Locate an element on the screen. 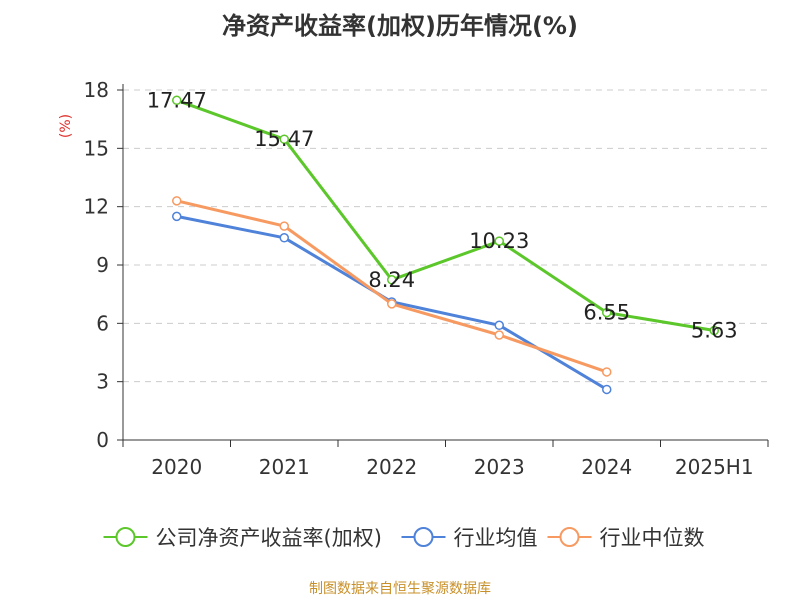  y-tick-label: 9 is located at coordinates (102, 265).